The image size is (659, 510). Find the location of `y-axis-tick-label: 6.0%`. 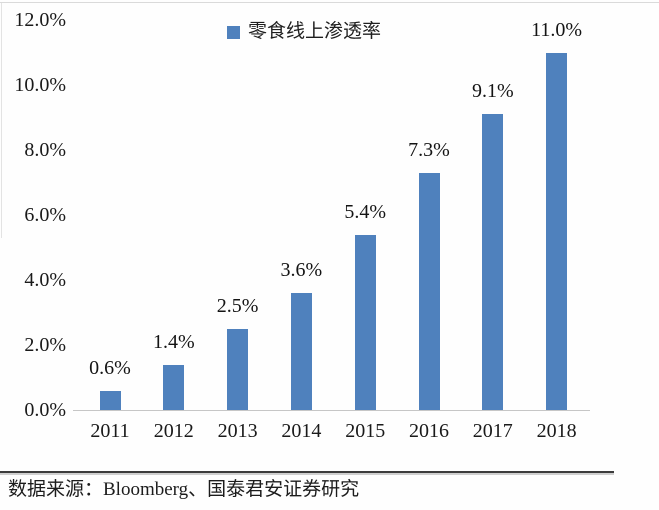

y-axis-tick-label: 6.0% is located at coordinates (45, 215).